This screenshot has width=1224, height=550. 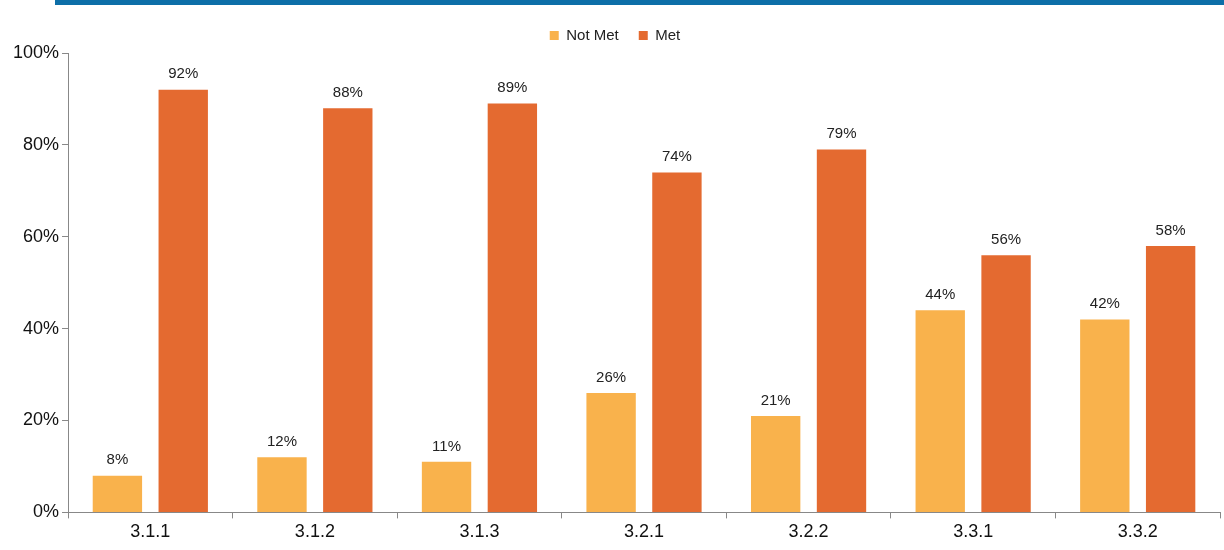 I want to click on y-tick-label: 0%, so click(x=46, y=511).